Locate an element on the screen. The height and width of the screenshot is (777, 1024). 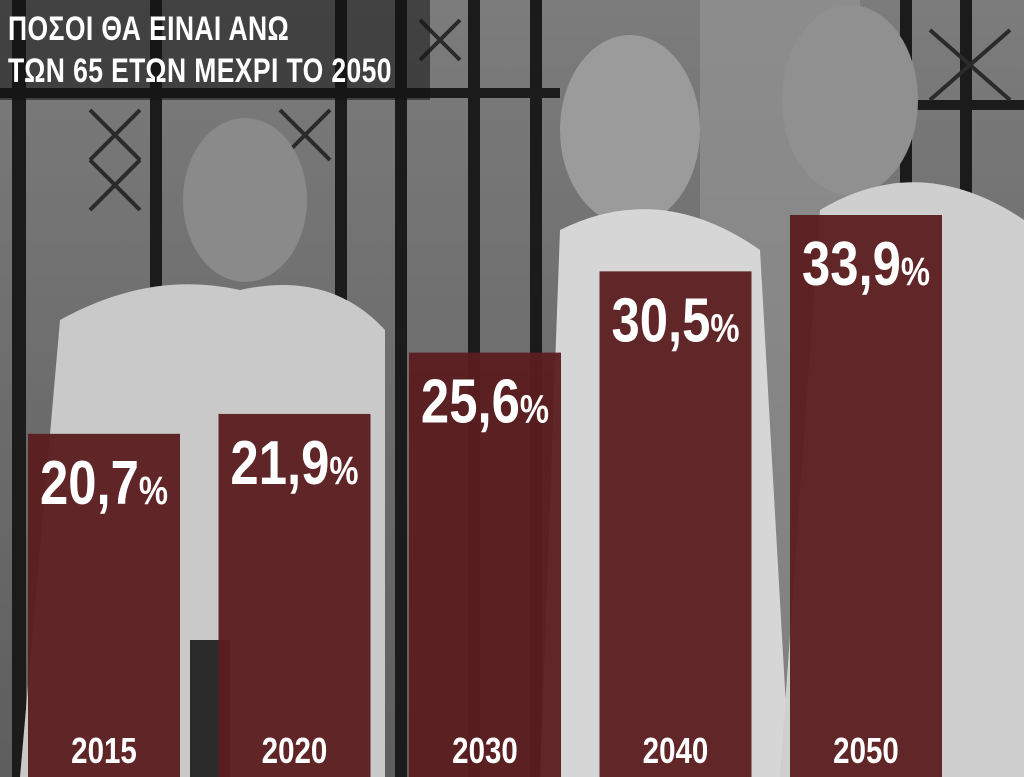
bar-2050 is located at coordinates (866, 496).